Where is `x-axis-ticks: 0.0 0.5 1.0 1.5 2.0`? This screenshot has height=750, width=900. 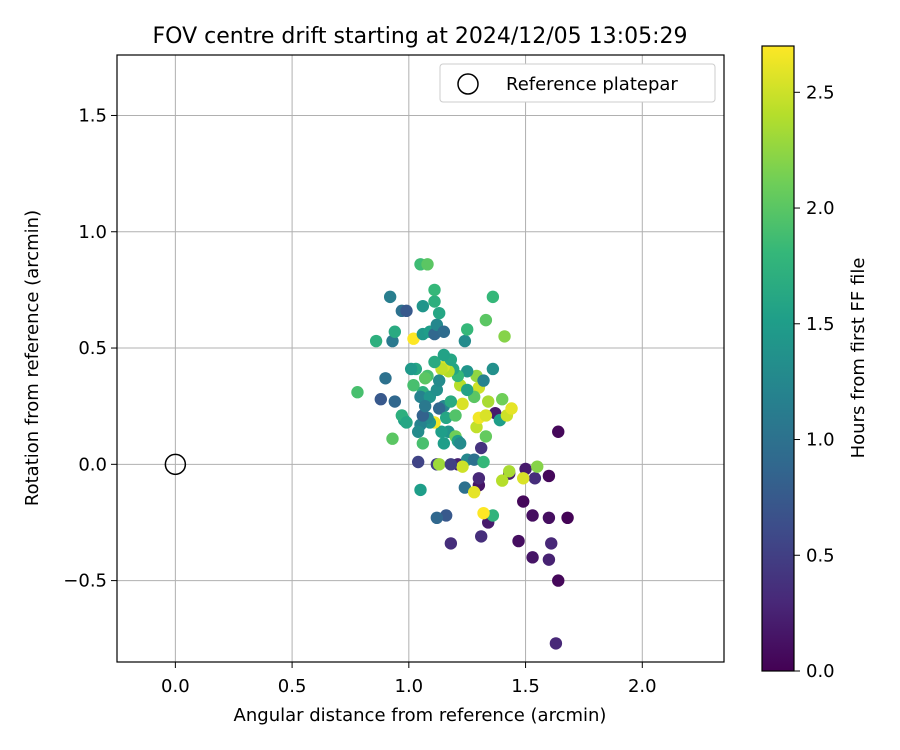
x-axis-ticks: 0.0 0.5 1.0 1.5 2.0 is located at coordinates (409, 679).